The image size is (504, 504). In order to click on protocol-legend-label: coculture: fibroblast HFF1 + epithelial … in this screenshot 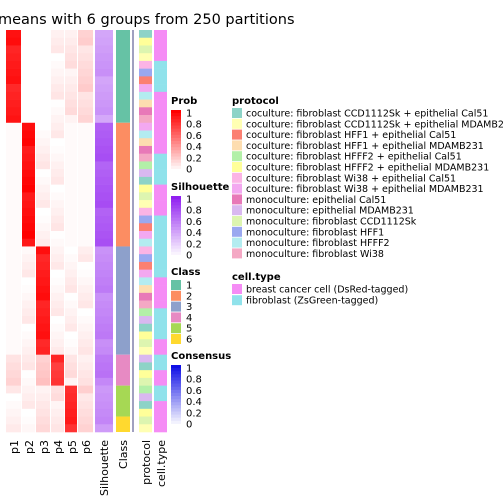, I will do `click(365, 146)`.